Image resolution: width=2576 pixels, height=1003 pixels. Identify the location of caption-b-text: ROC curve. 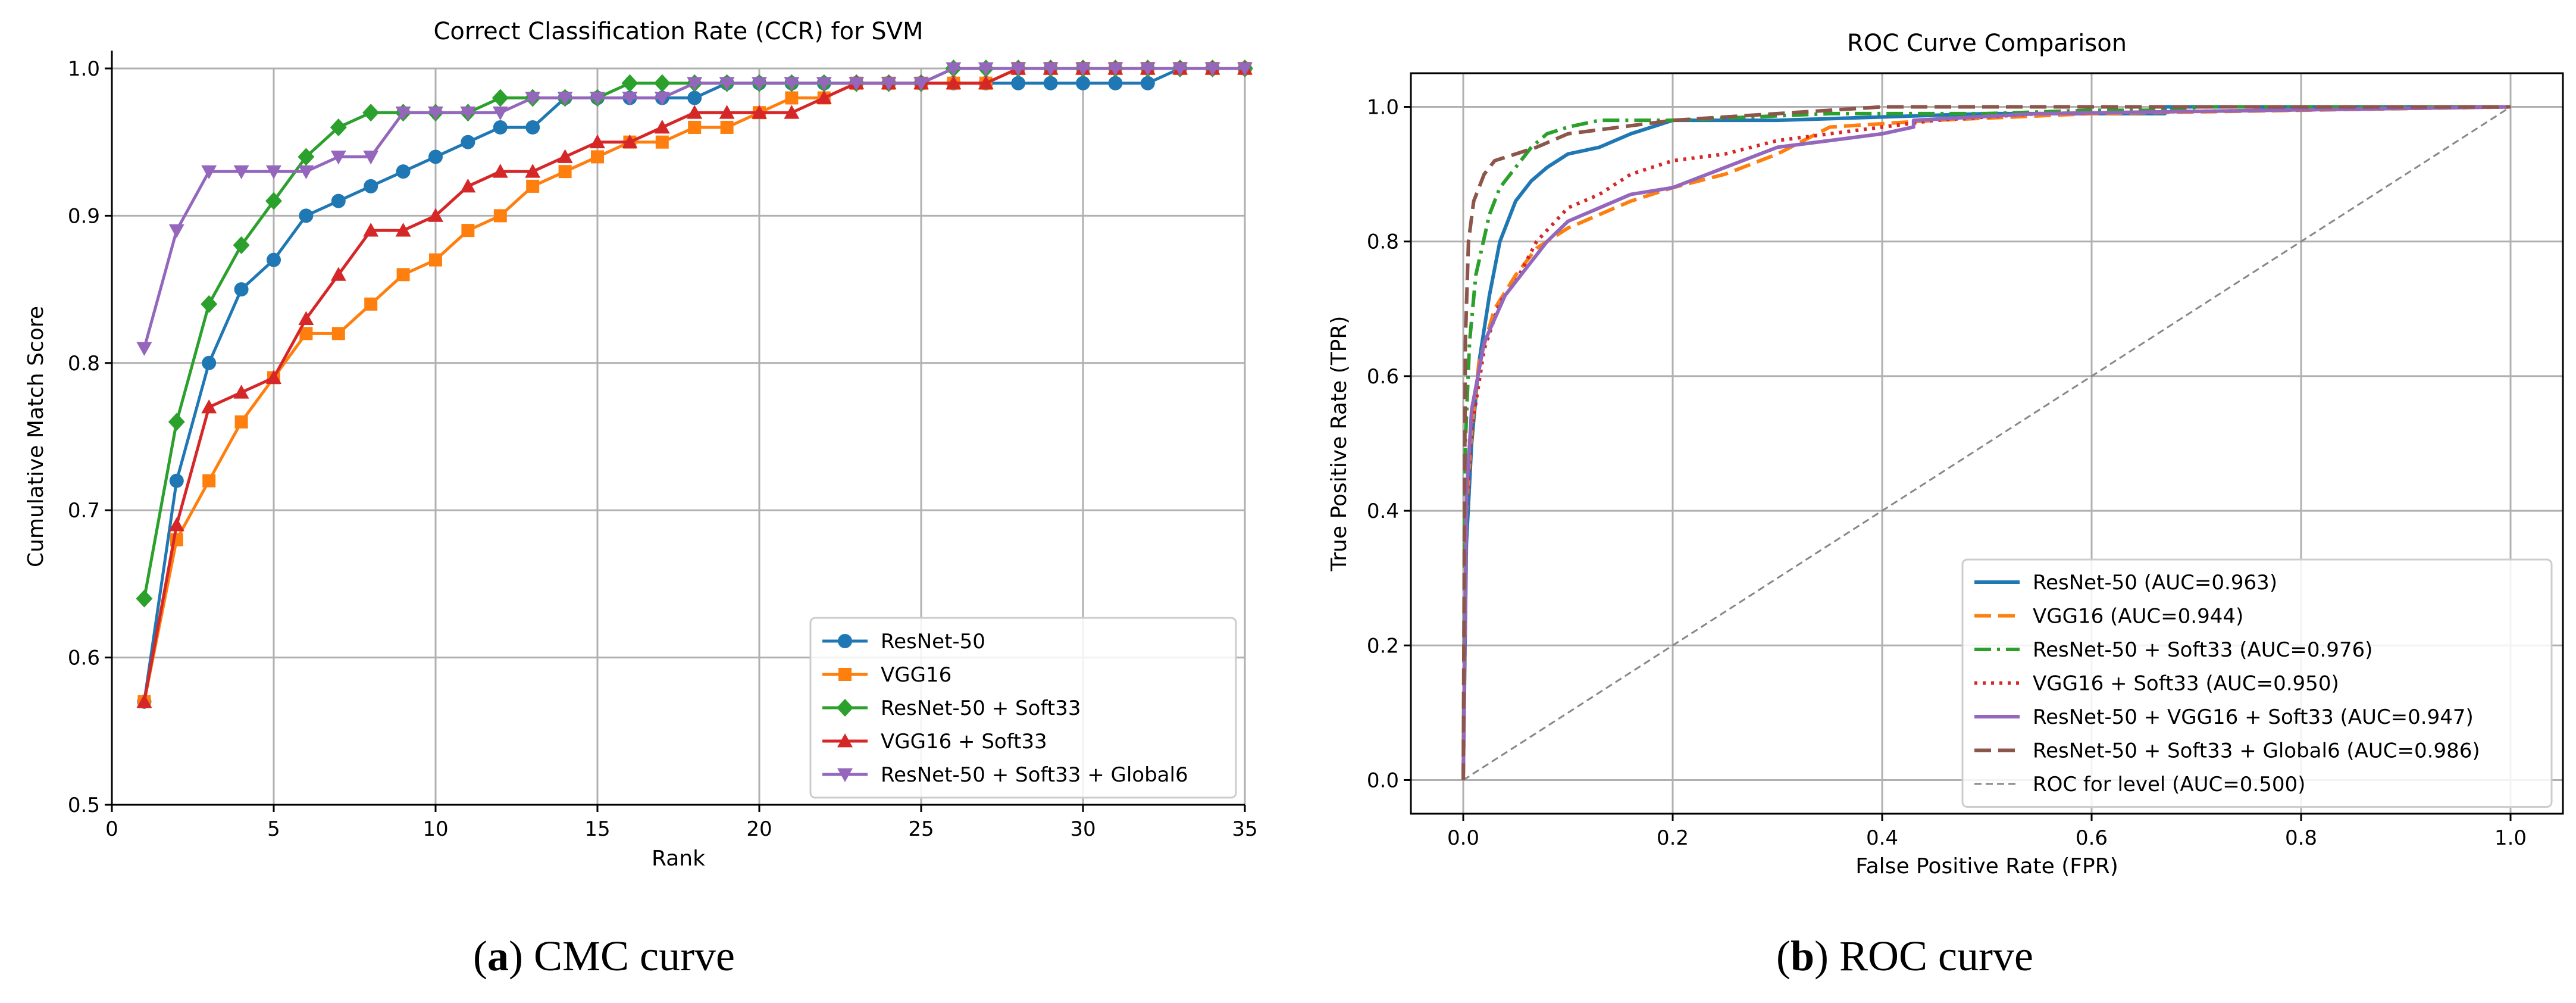
(1936, 956).